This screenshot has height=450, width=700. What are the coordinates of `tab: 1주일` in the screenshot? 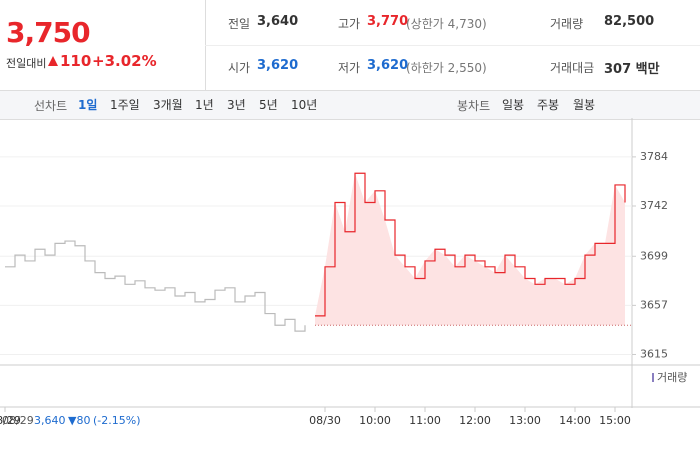 It's located at (125, 105).